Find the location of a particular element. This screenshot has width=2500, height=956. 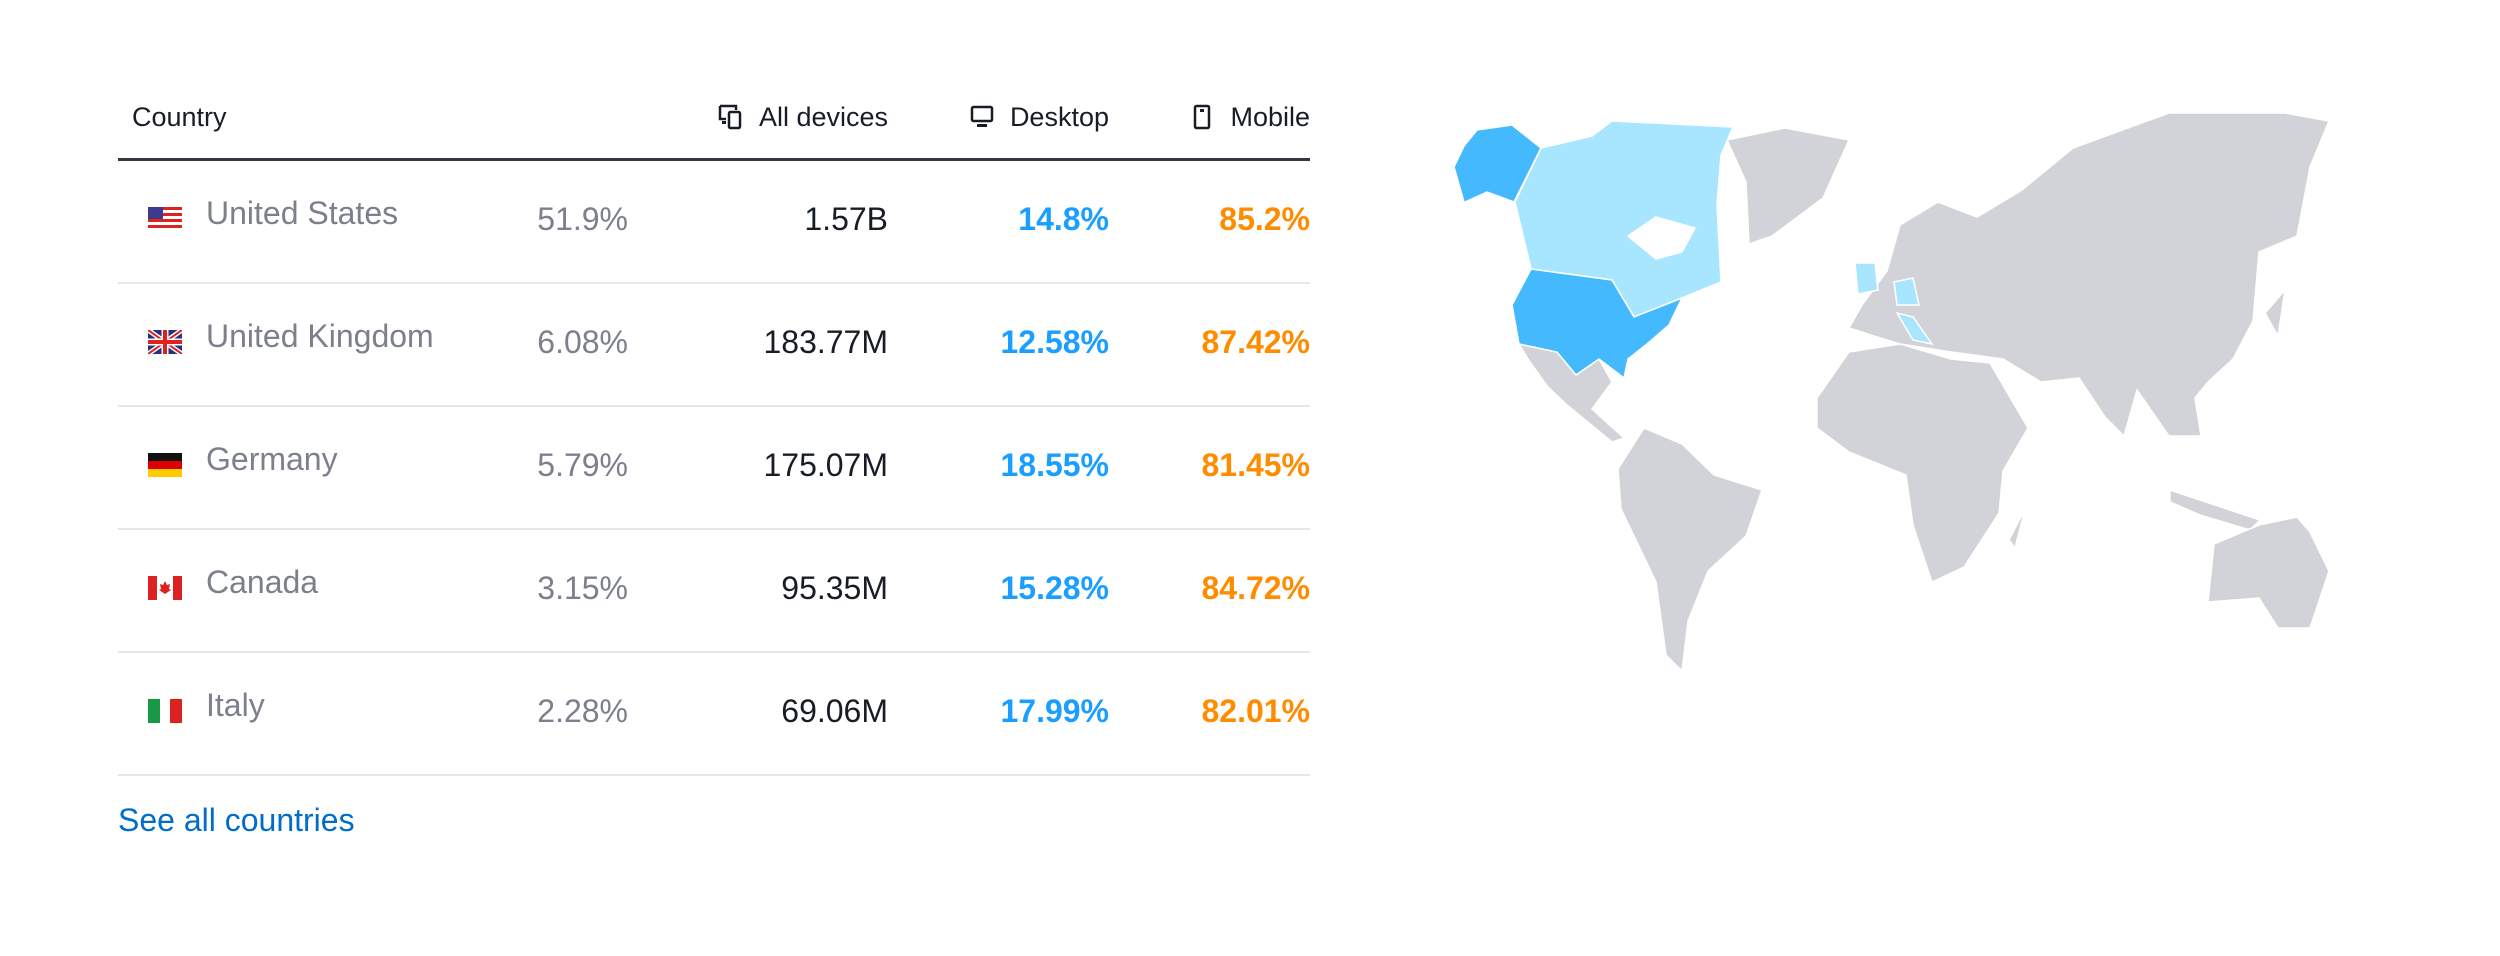

header-all-devices: All devices is located at coordinates (802, 117).